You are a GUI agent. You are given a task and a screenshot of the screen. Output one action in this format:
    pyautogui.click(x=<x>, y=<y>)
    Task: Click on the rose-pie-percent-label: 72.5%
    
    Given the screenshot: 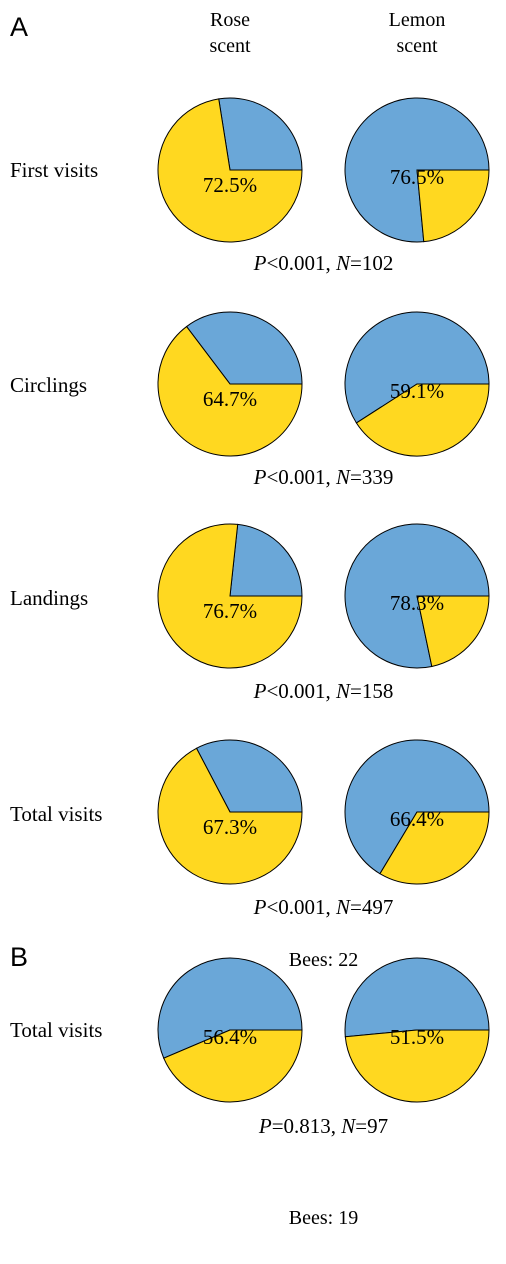 What is the action you would take?
    pyautogui.click(x=230, y=185)
    